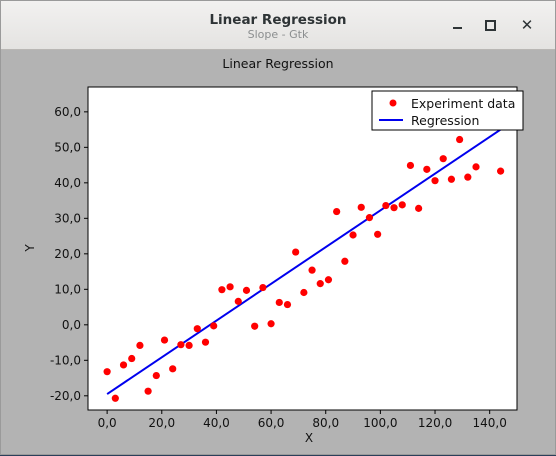  I want to click on close-button: ✕, so click(527, 25).